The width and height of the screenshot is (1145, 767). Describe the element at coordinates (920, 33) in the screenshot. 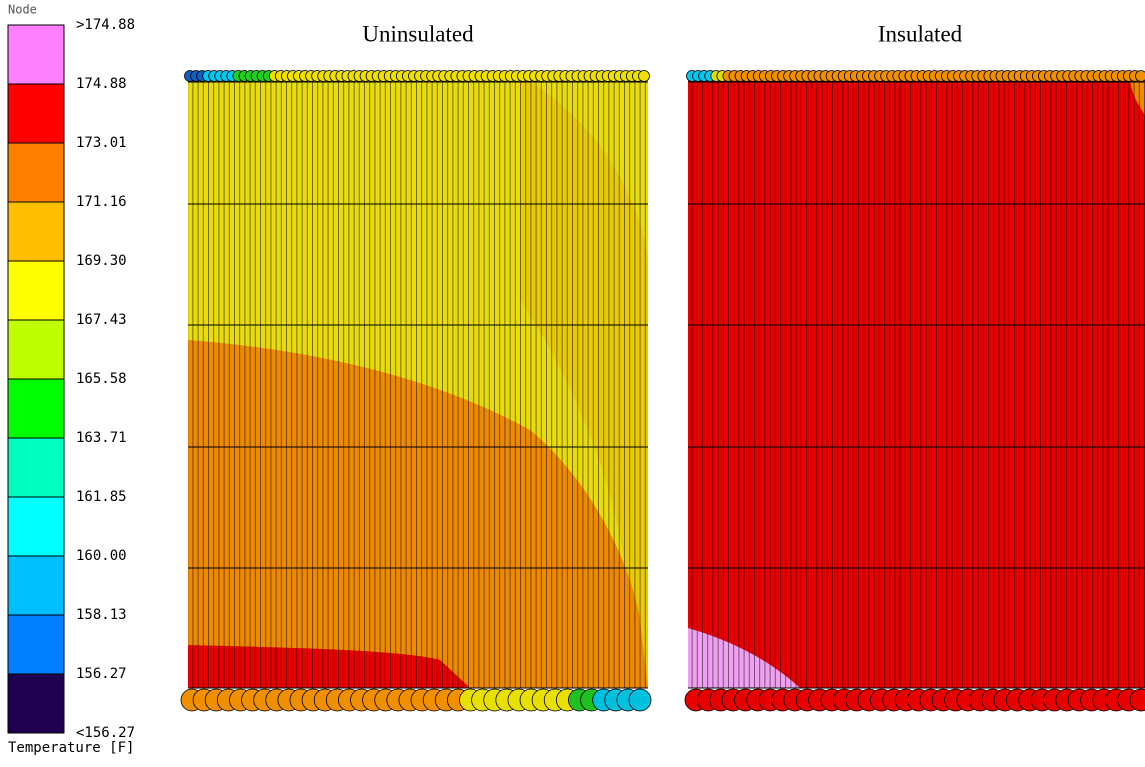

I see `panel-title: Insulated` at that location.